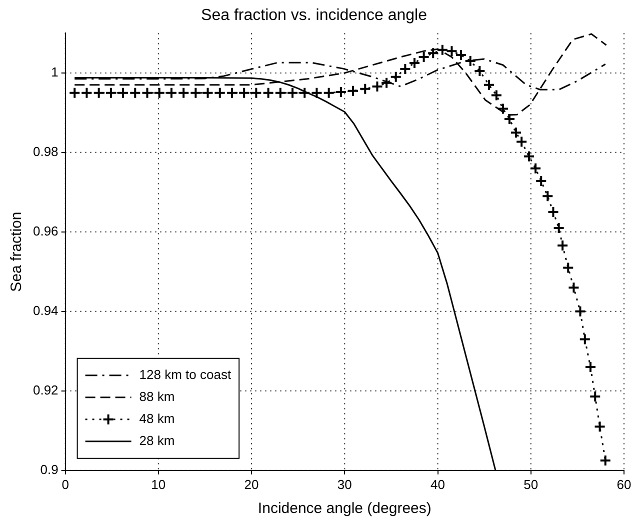  Describe the element at coordinates (624, 484) in the screenshot. I see `x-tick-label: 60` at that location.